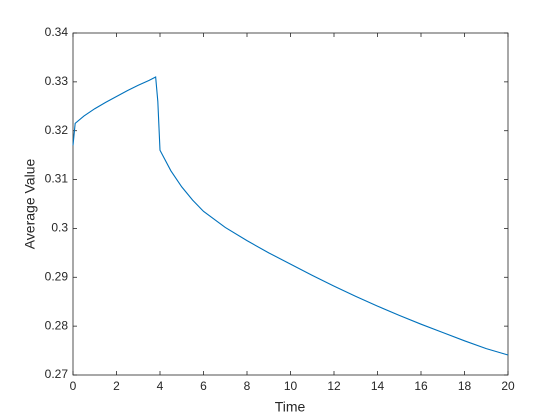 The height and width of the screenshot is (420, 560). What do you see at coordinates (116, 386) in the screenshot?
I see `x-tick-label: 2` at bounding box center [116, 386].